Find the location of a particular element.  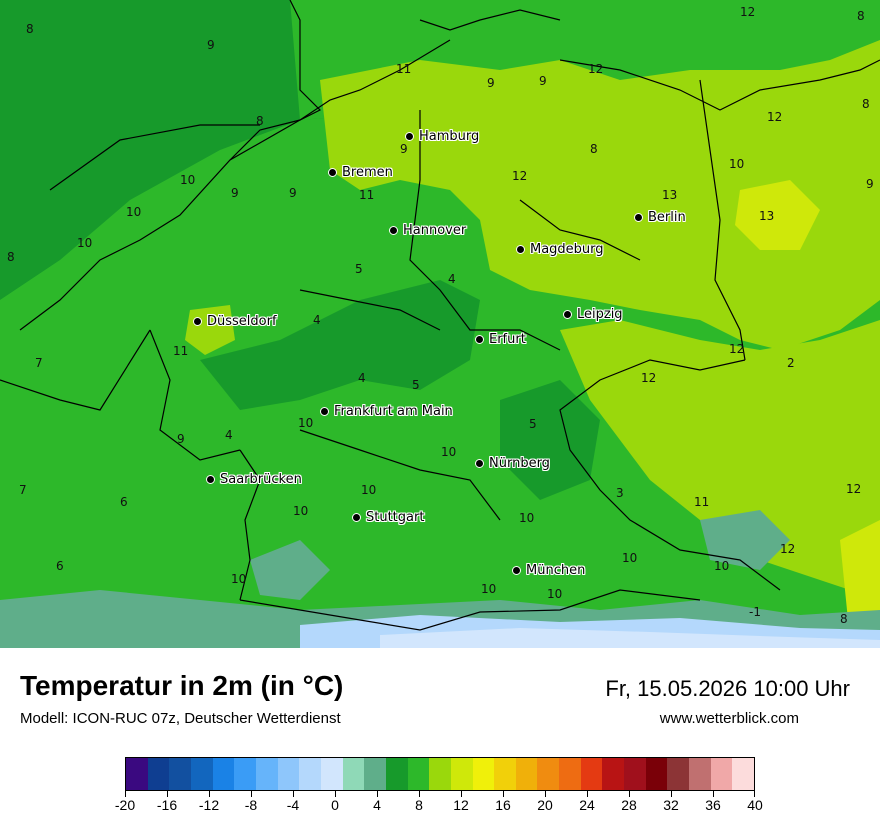

city-label: Saarbrücken is located at coordinates (261, 479).